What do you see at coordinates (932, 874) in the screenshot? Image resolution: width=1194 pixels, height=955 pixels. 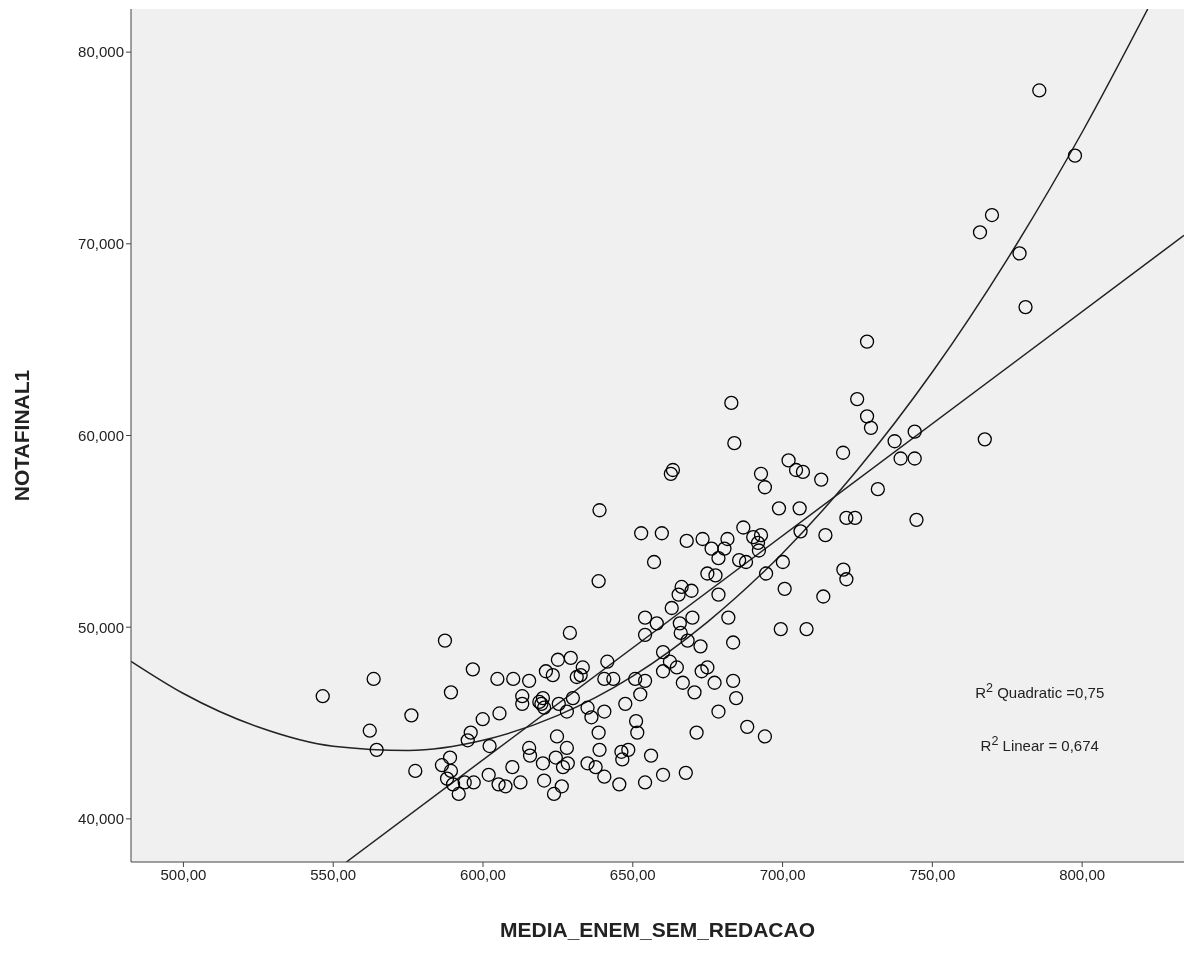 I see `x-tick-label: 750,00` at bounding box center [932, 874].